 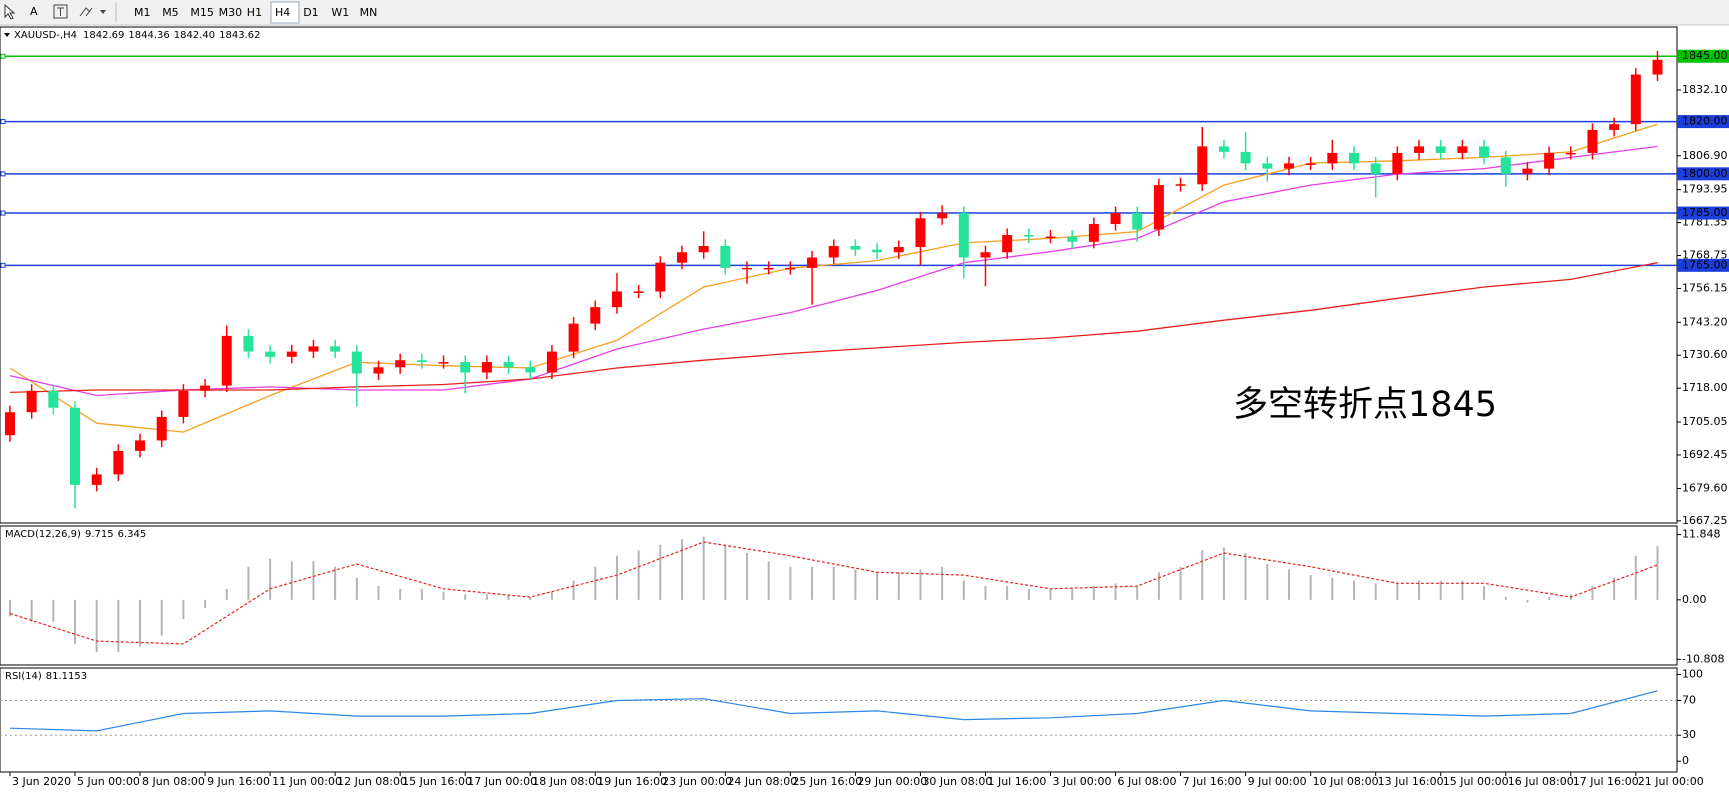 I want to click on x-tick-label: 13 Jul 16:00, so click(x=1411, y=781).